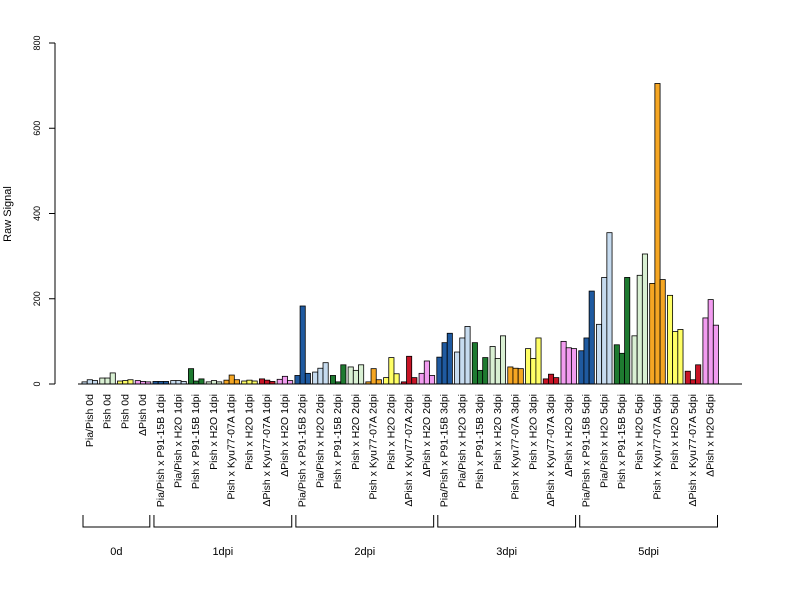 This screenshot has width=800, height=600. Describe the element at coordinates (462, 441) in the screenshot. I see `x-tick-label: Pia/Pish x H2O 3dpi` at that location.